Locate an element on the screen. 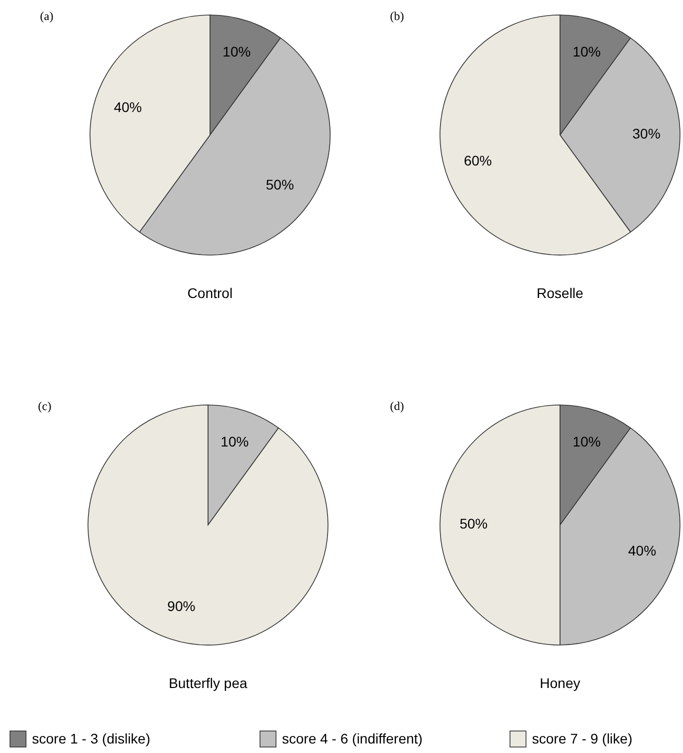 The height and width of the screenshot is (753, 683). text: Roselle is located at coordinates (560, 293).